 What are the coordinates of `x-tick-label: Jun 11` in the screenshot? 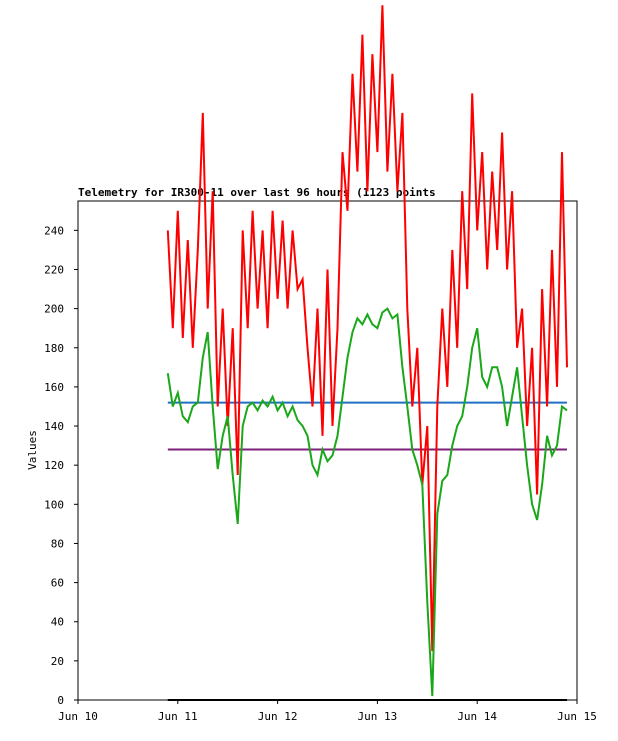 It's located at (178, 716).